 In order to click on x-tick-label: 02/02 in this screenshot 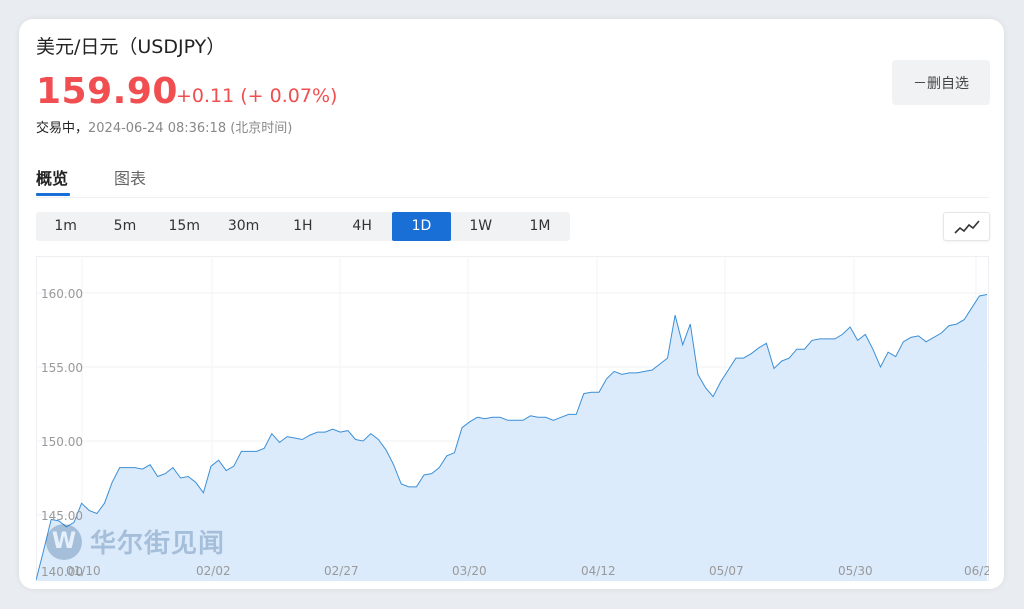, I will do `click(213, 571)`.